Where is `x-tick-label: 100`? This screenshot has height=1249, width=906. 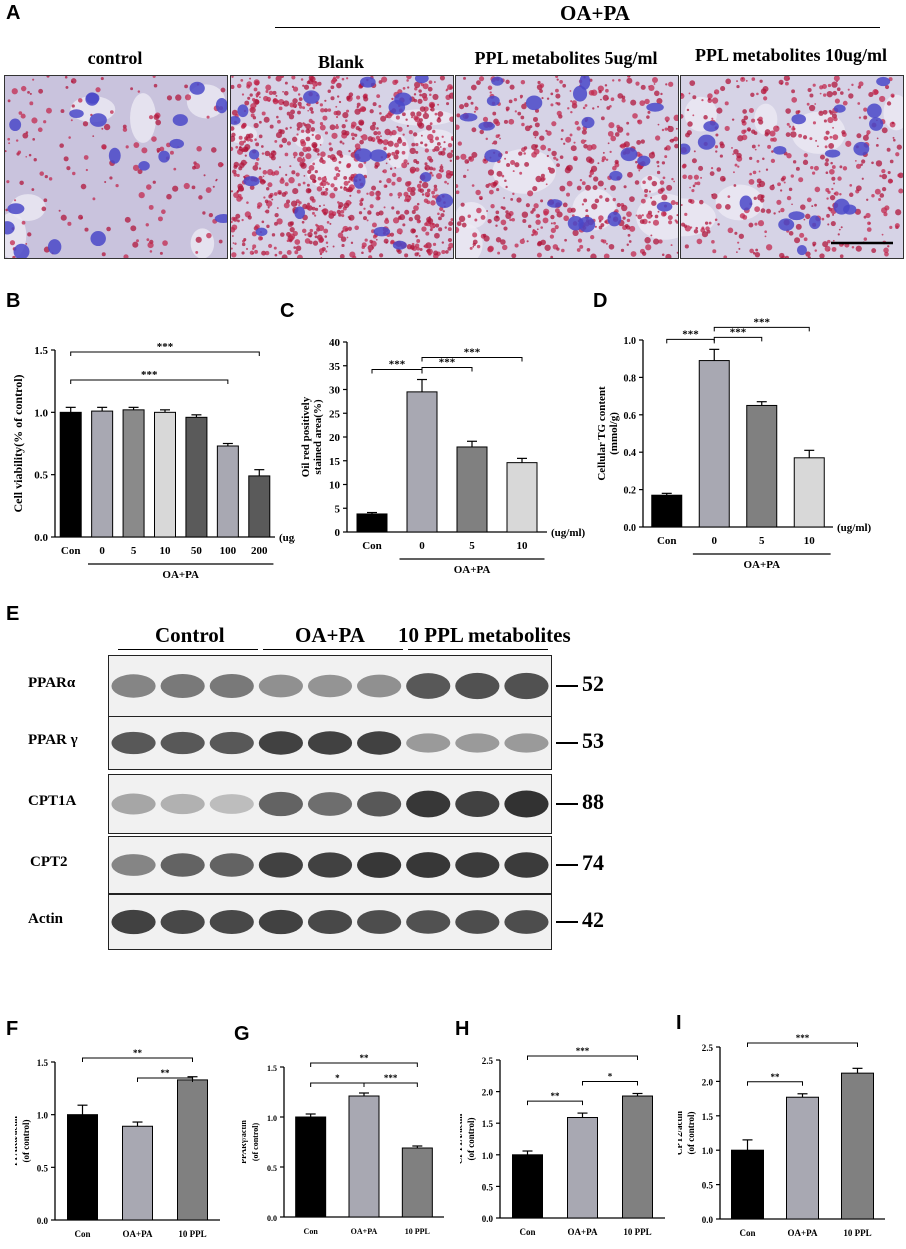
x-tick-label: 100 is located at coordinates (228, 551).